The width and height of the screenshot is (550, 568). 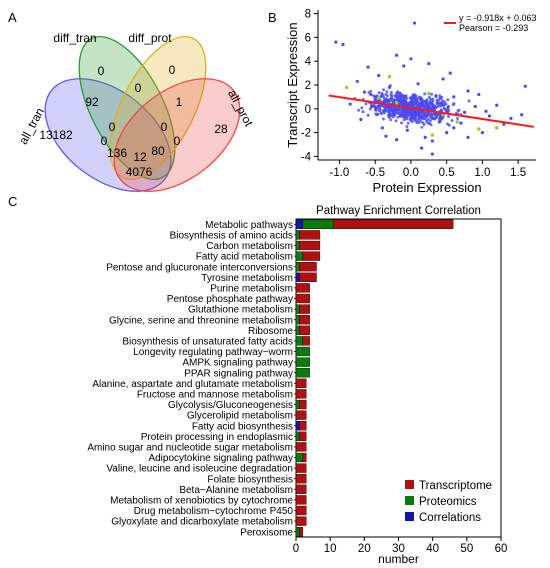 I want to click on panel-label-c: C, so click(x=12, y=201).